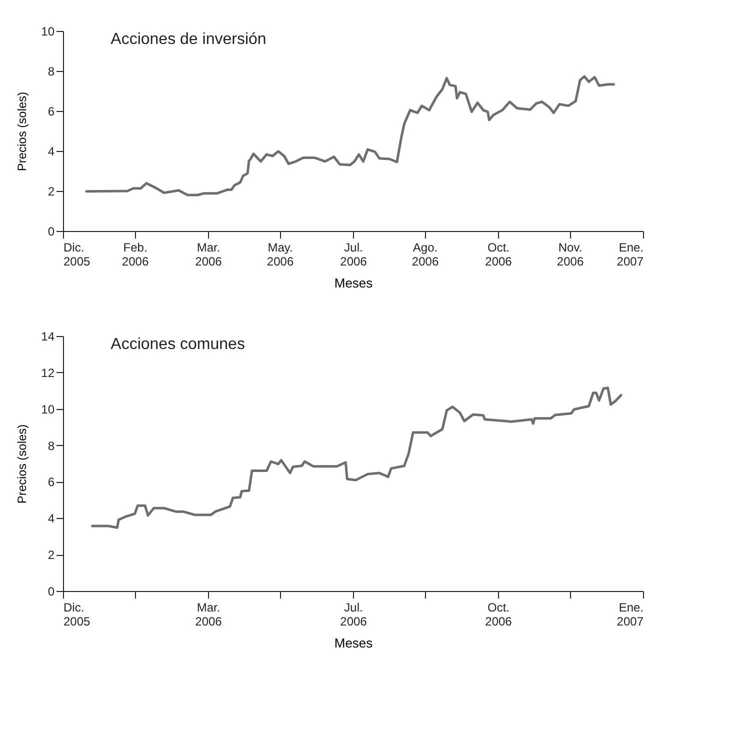  I want to click on y-tick-label: 12, so click(48, 373).